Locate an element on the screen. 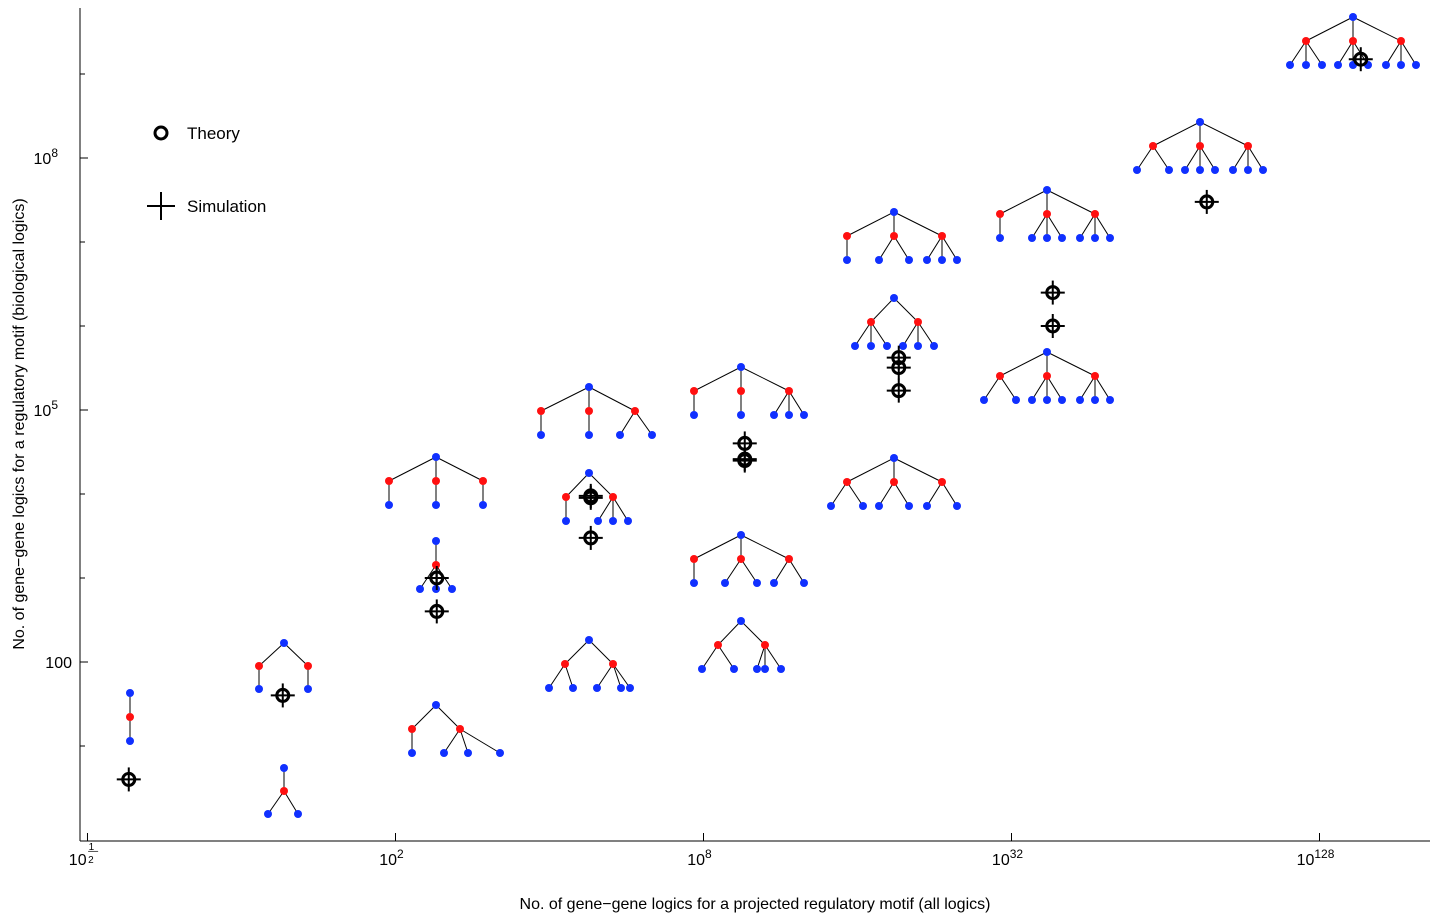 Image resolution: width=1443 pixels, height=915 pixels. x-tick-label-0: 101— 2 is located at coordinates (83, 855).